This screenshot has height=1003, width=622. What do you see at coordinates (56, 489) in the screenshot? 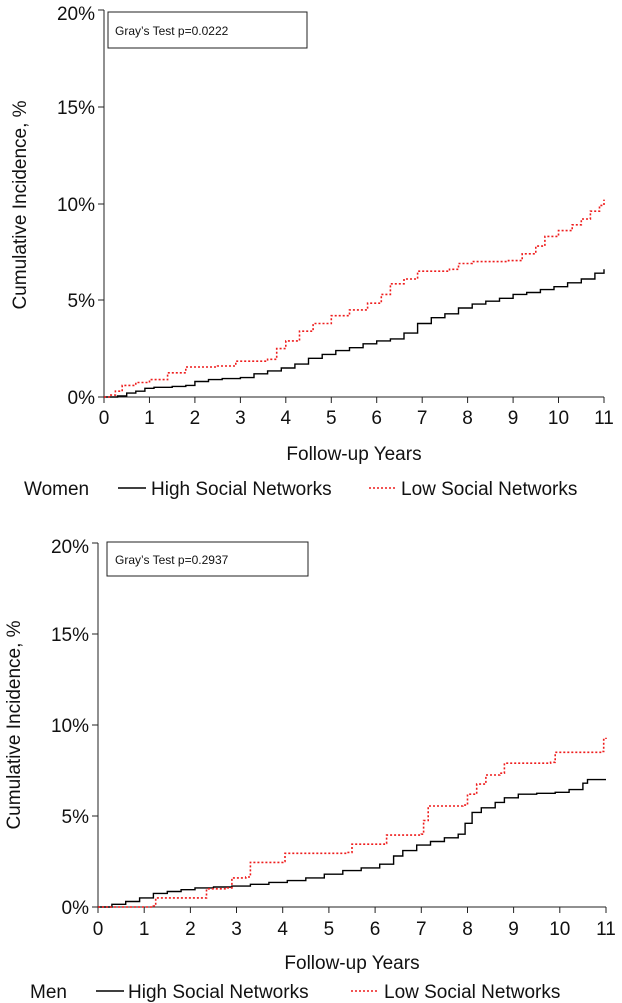
I see `legend-title: Women` at bounding box center [56, 489].